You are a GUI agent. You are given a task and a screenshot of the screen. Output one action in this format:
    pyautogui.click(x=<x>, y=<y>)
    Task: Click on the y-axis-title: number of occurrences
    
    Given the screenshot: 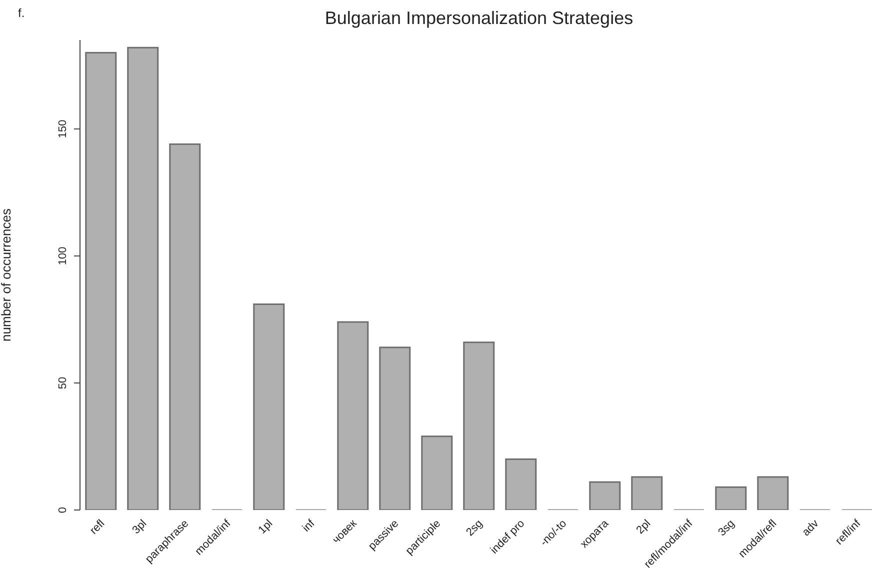 What is the action you would take?
    pyautogui.click(x=7, y=275)
    